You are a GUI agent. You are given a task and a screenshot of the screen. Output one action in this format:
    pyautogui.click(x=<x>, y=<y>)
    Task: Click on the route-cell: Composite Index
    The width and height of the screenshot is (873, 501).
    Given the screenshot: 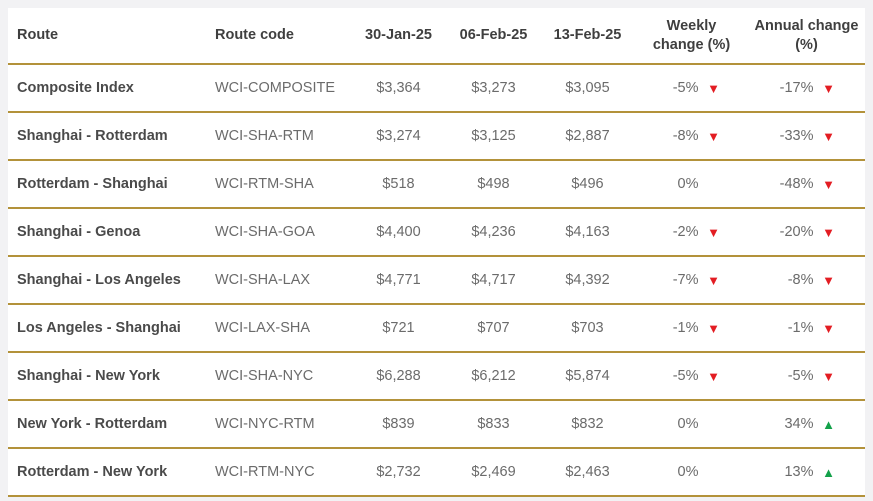 What is the action you would take?
    pyautogui.click(x=106, y=88)
    